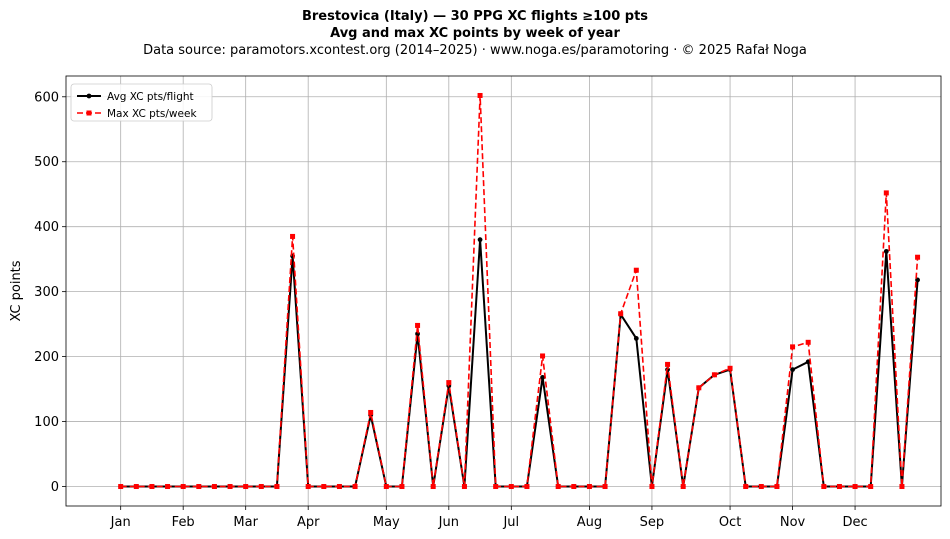  What do you see at coordinates (730, 522) in the screenshot?
I see `x-tick-label: Oct` at bounding box center [730, 522].